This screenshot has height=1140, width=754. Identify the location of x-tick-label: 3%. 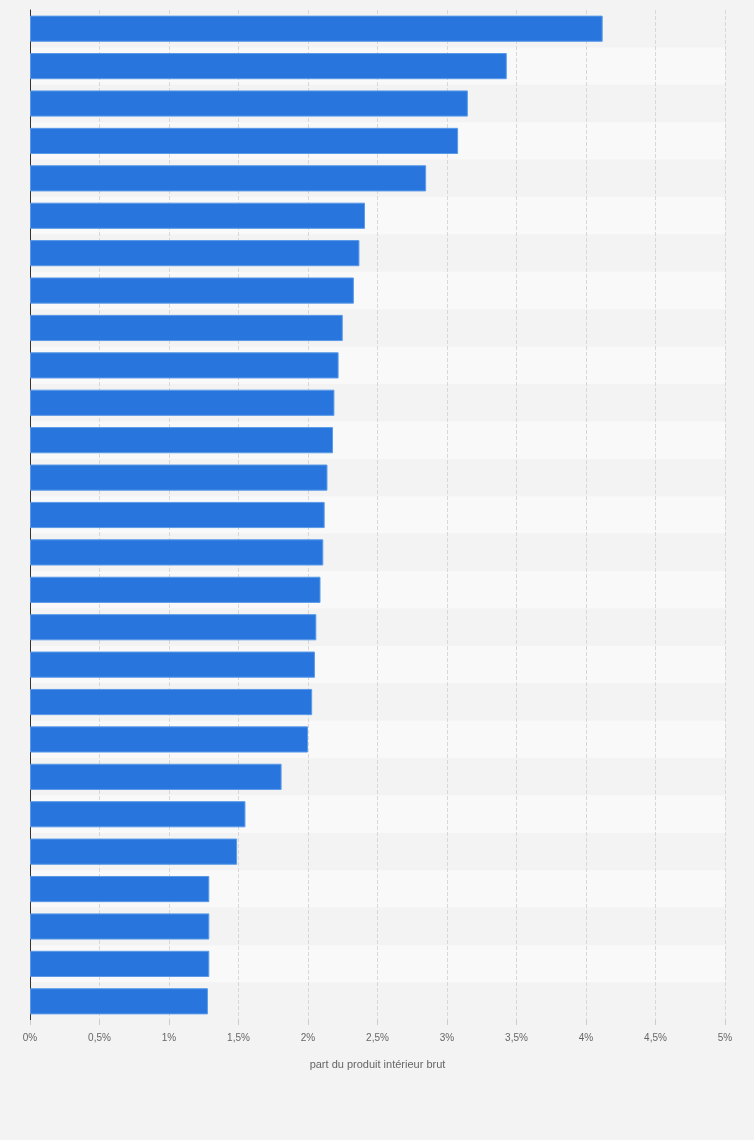
(447, 1037).